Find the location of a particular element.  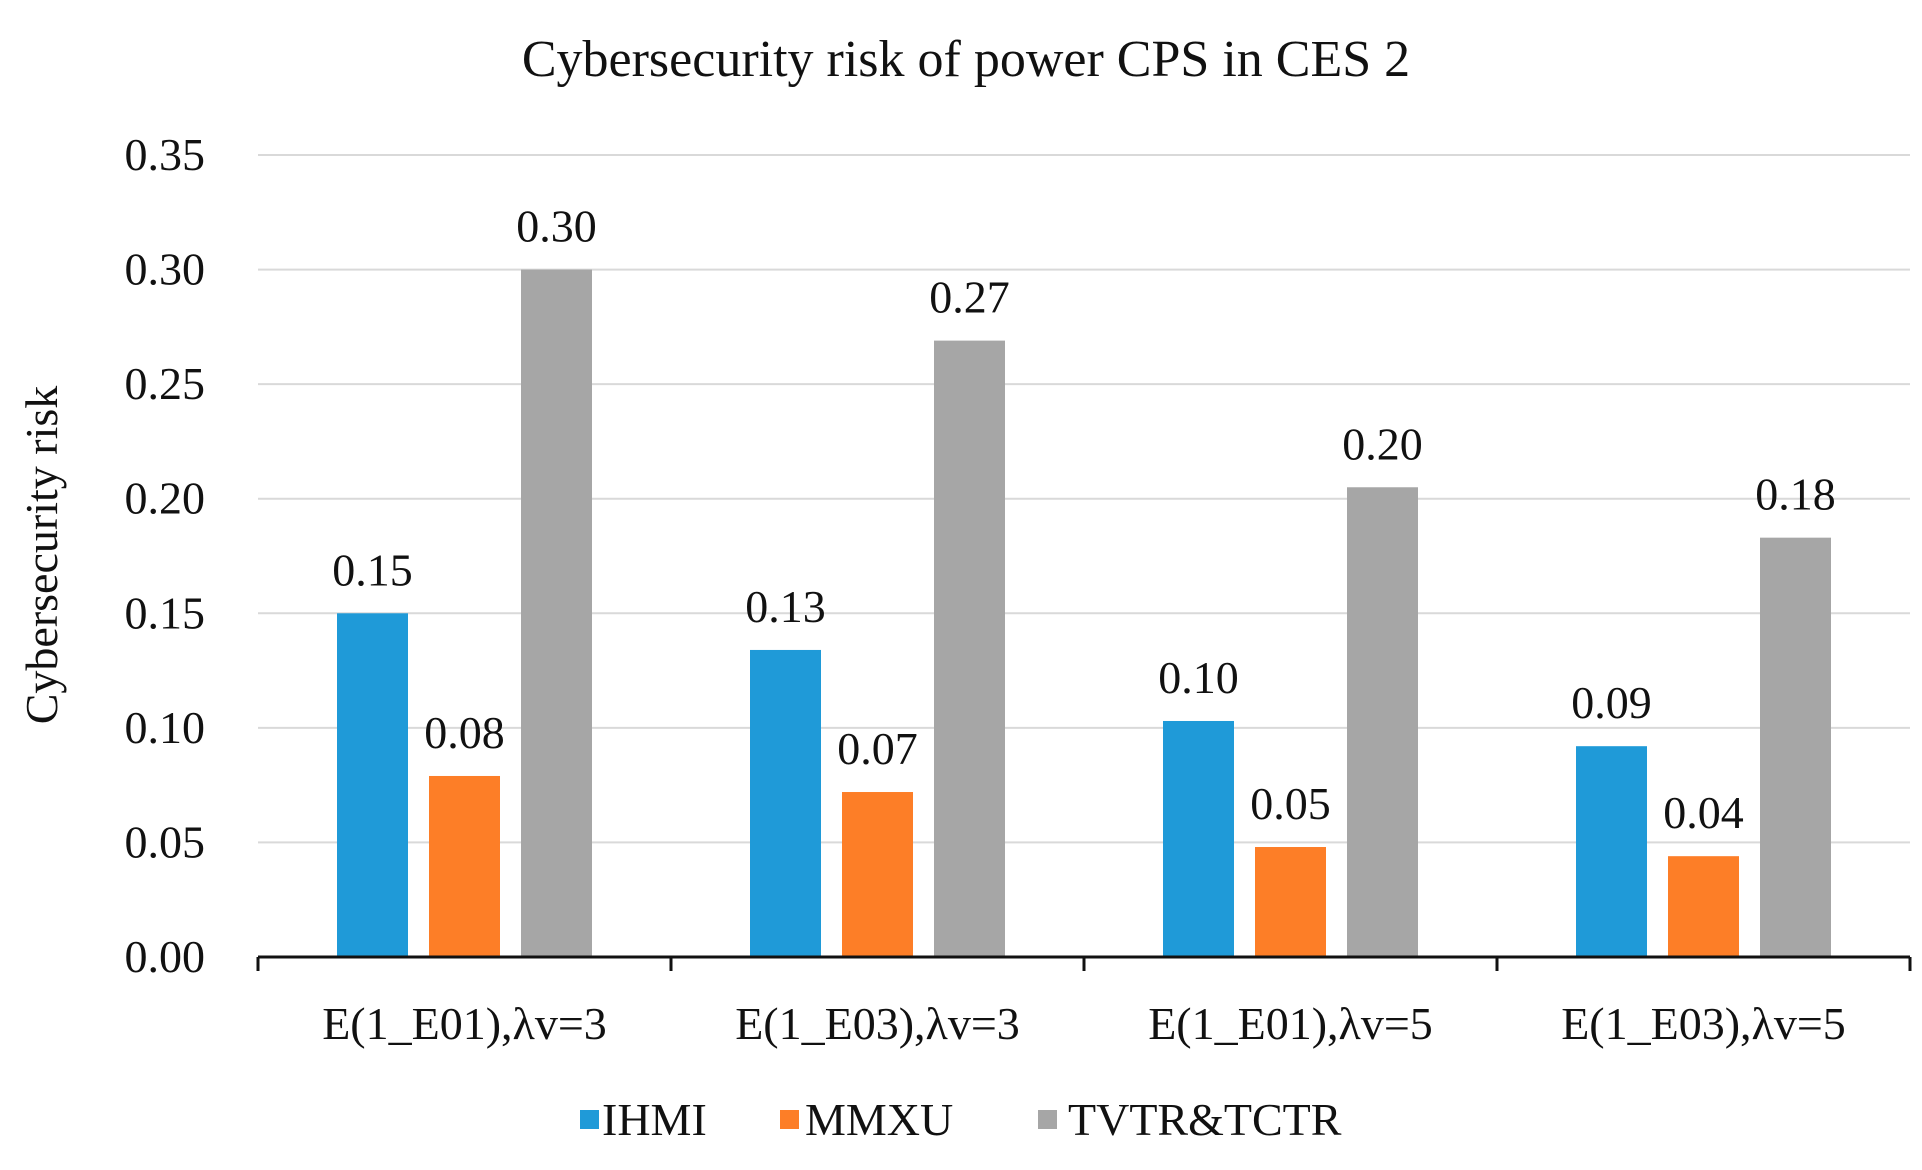

y-axis-label: Cybersecurity risk is located at coordinates (41, 555).